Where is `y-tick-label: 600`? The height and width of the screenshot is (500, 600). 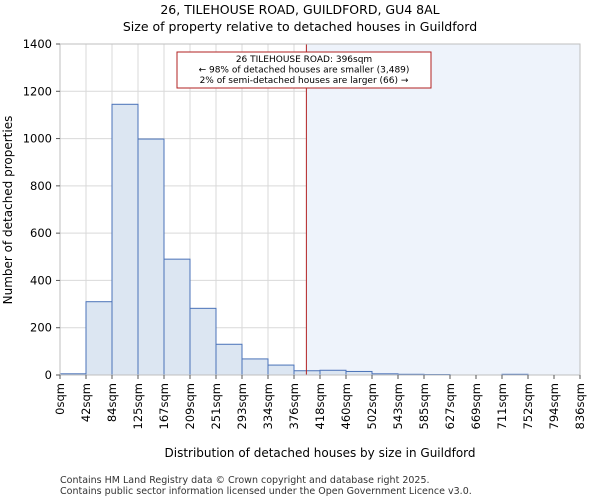 y-tick-label: 600 is located at coordinates (41, 233).